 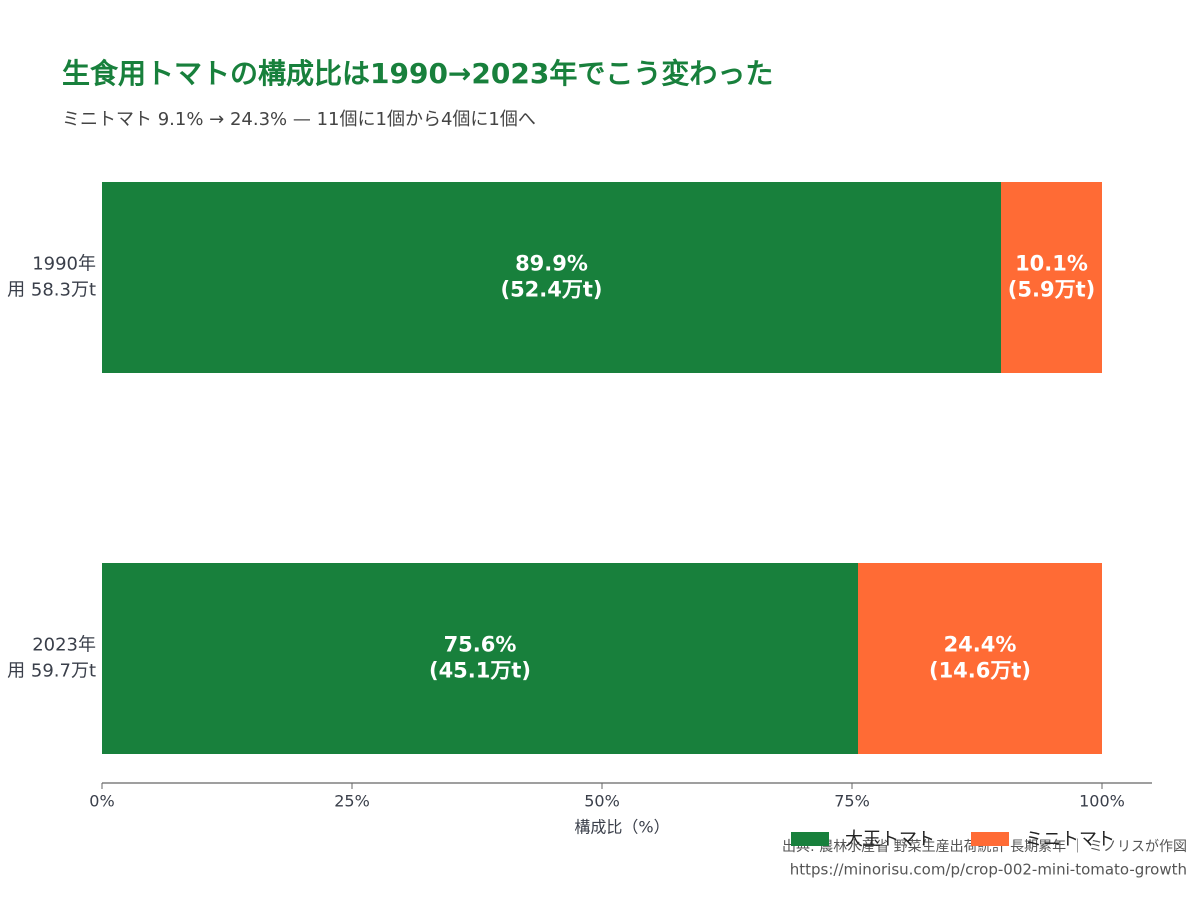 I want to click on chart-subtitle: ミニトマト 9.1% → 24.3% — 11個に1個から4個に1個へ, so click(x=299, y=119).